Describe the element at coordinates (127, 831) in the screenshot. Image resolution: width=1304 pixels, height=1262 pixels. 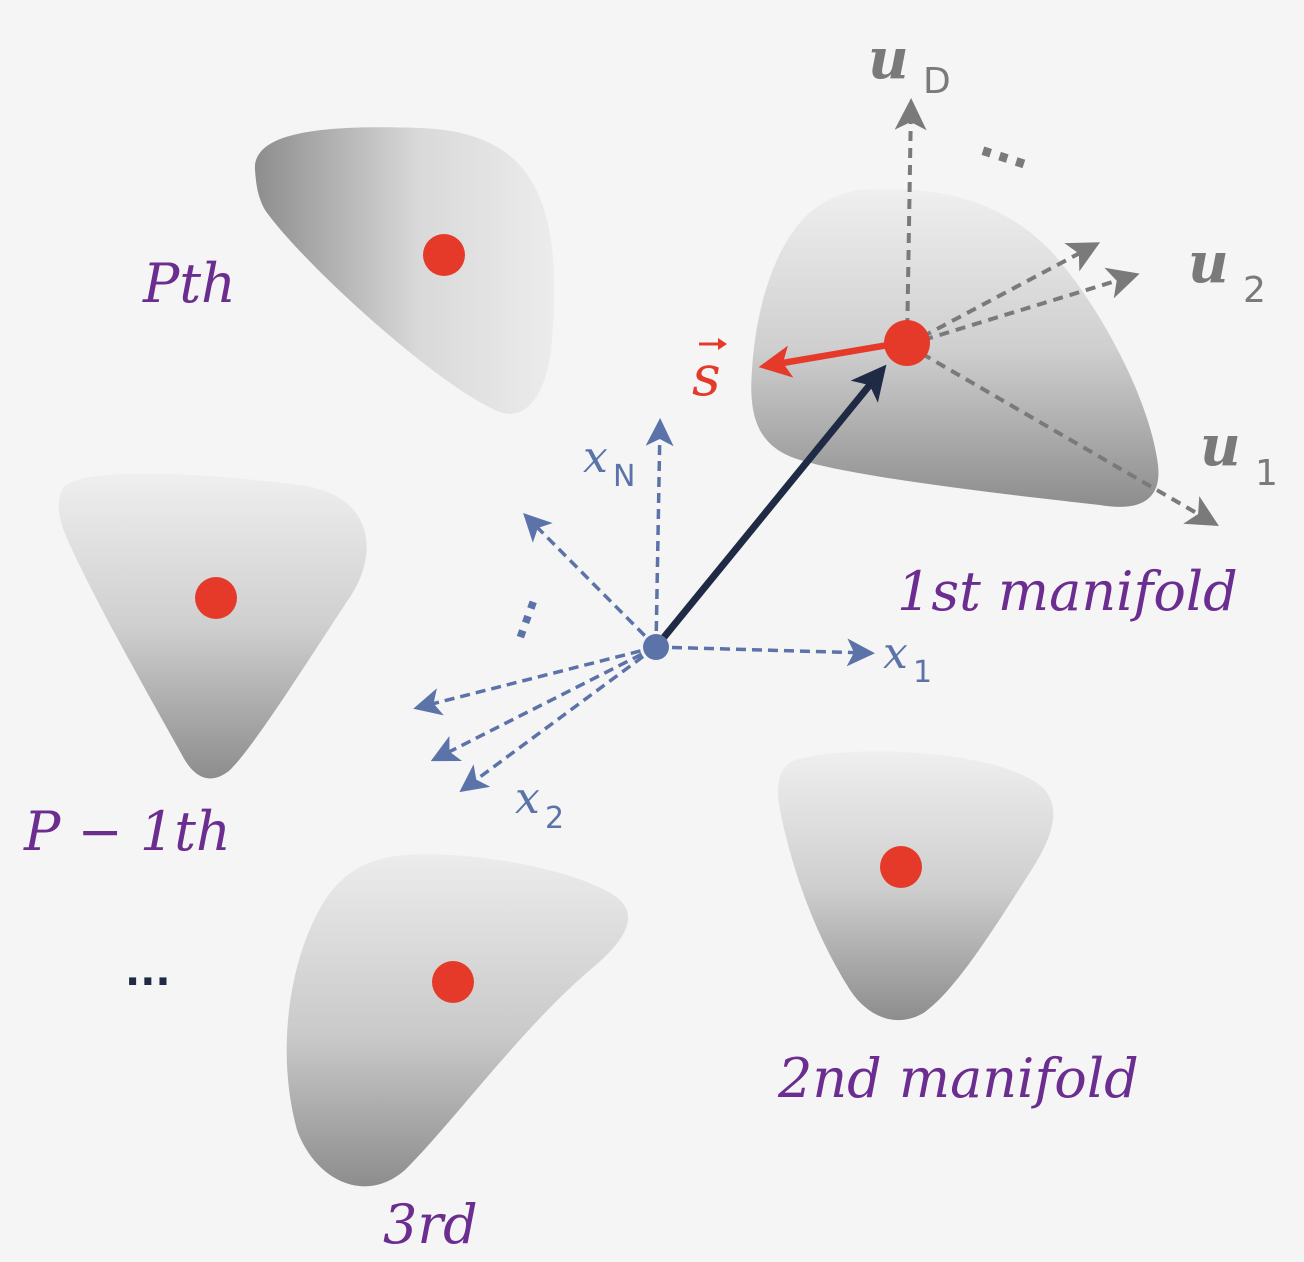
I see `label-p-1th: P − 1th` at that location.